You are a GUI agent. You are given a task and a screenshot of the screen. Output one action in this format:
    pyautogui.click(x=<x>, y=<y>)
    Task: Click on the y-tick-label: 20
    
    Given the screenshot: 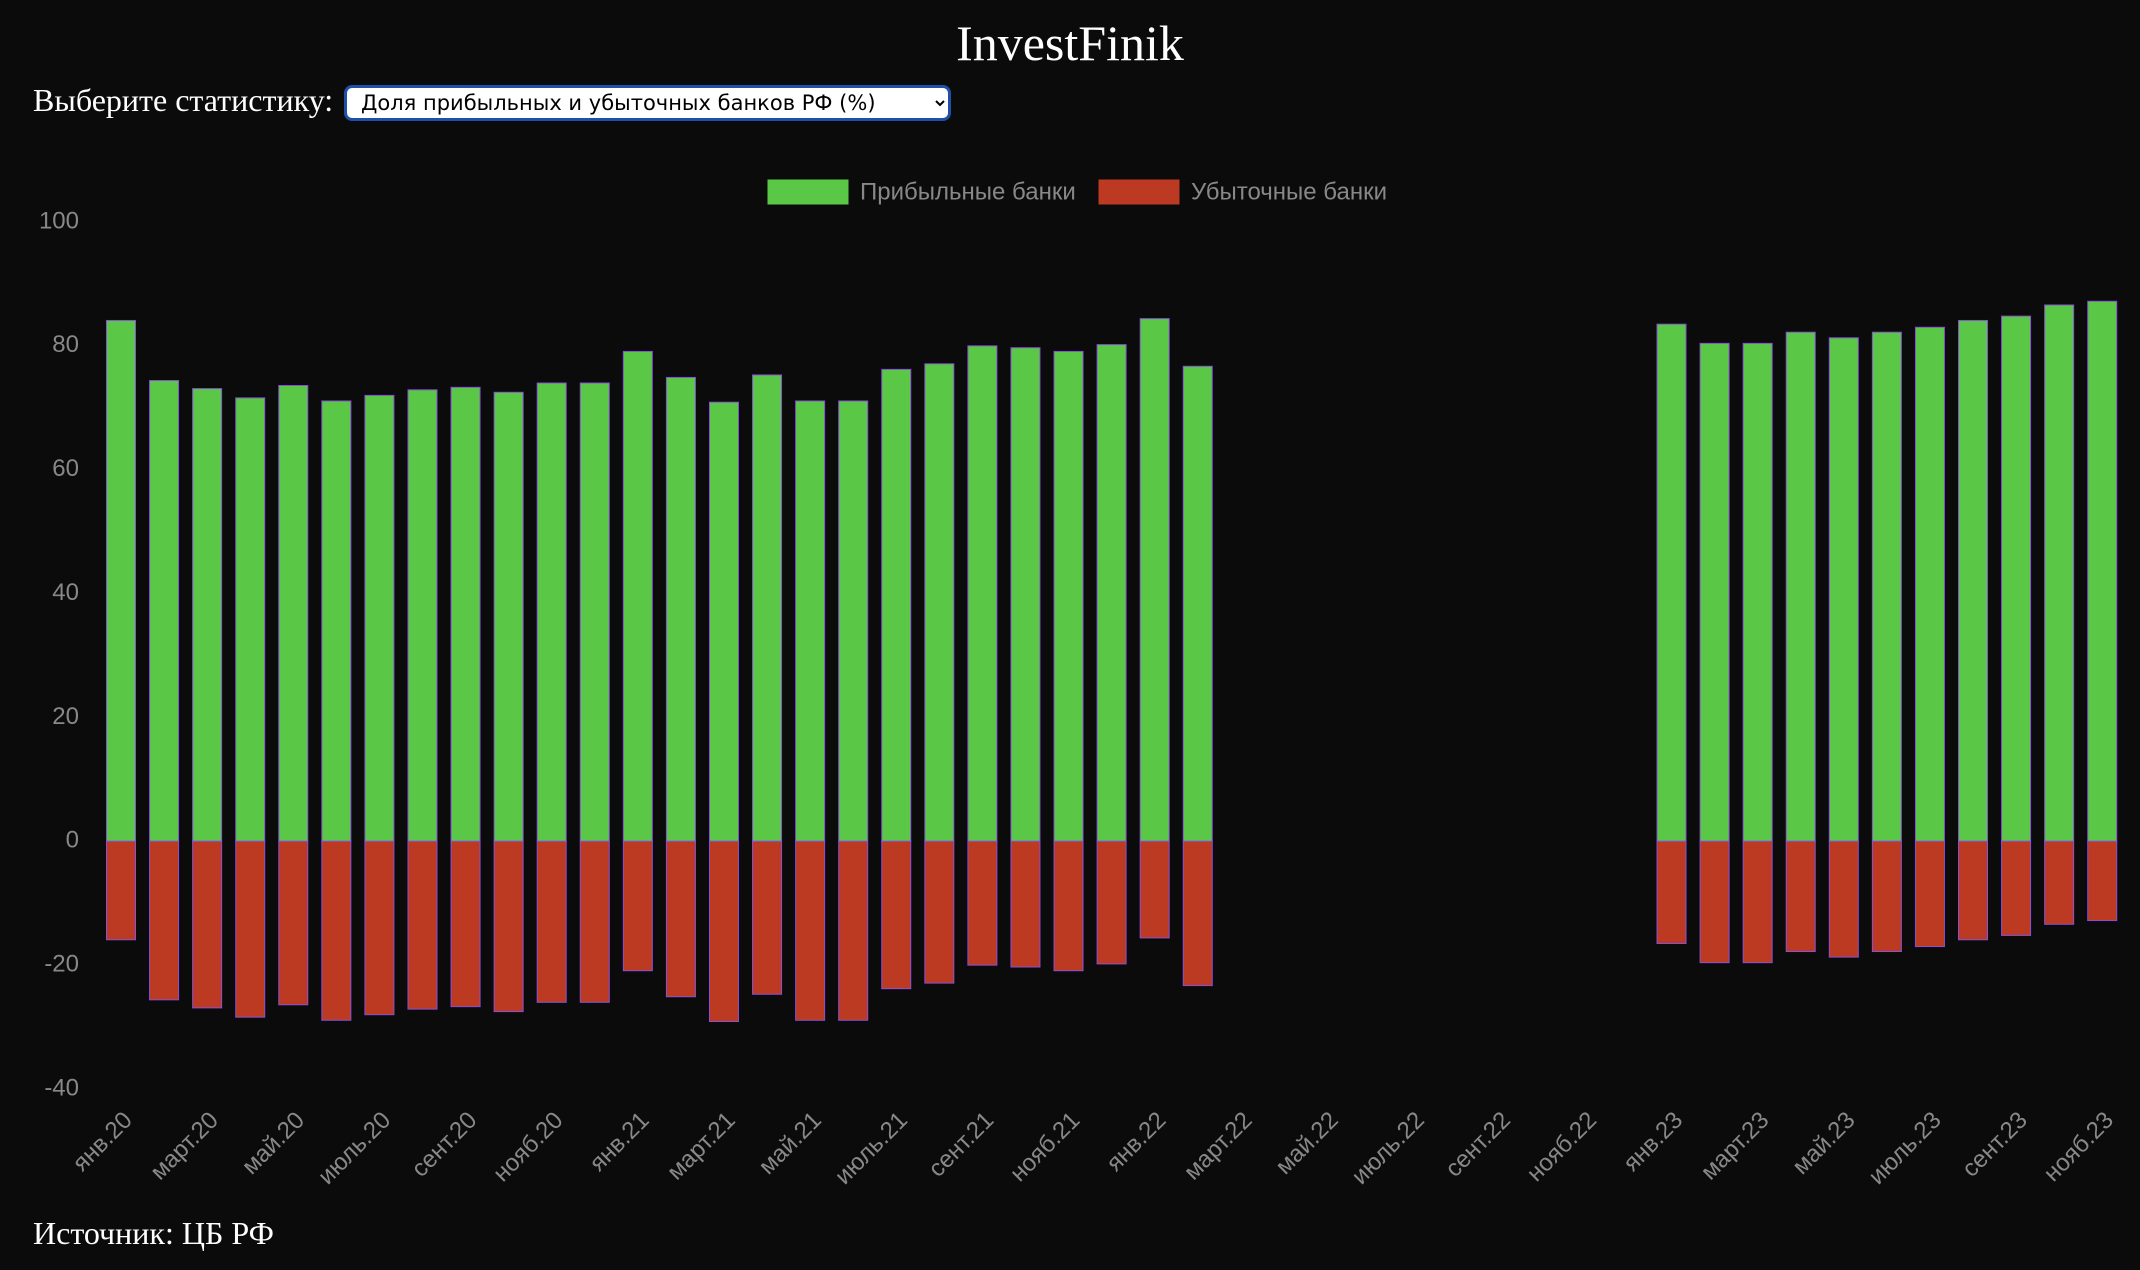 What is the action you would take?
    pyautogui.click(x=65, y=716)
    